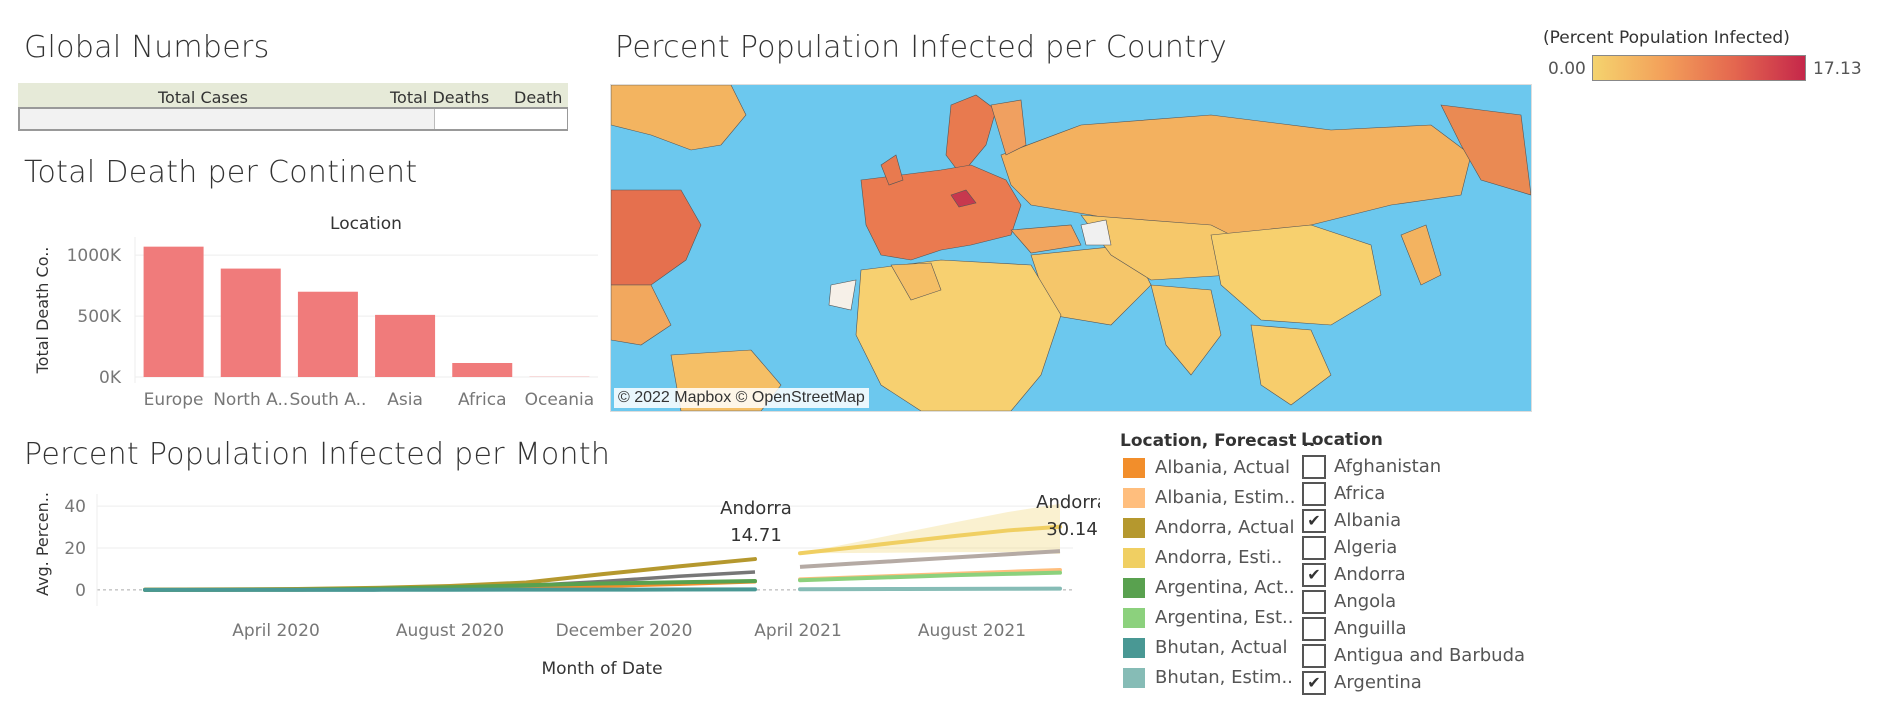 The image size is (1880, 704). What do you see at coordinates (1837, 69) in the screenshot?
I see `map-legend-max: 17.13` at bounding box center [1837, 69].